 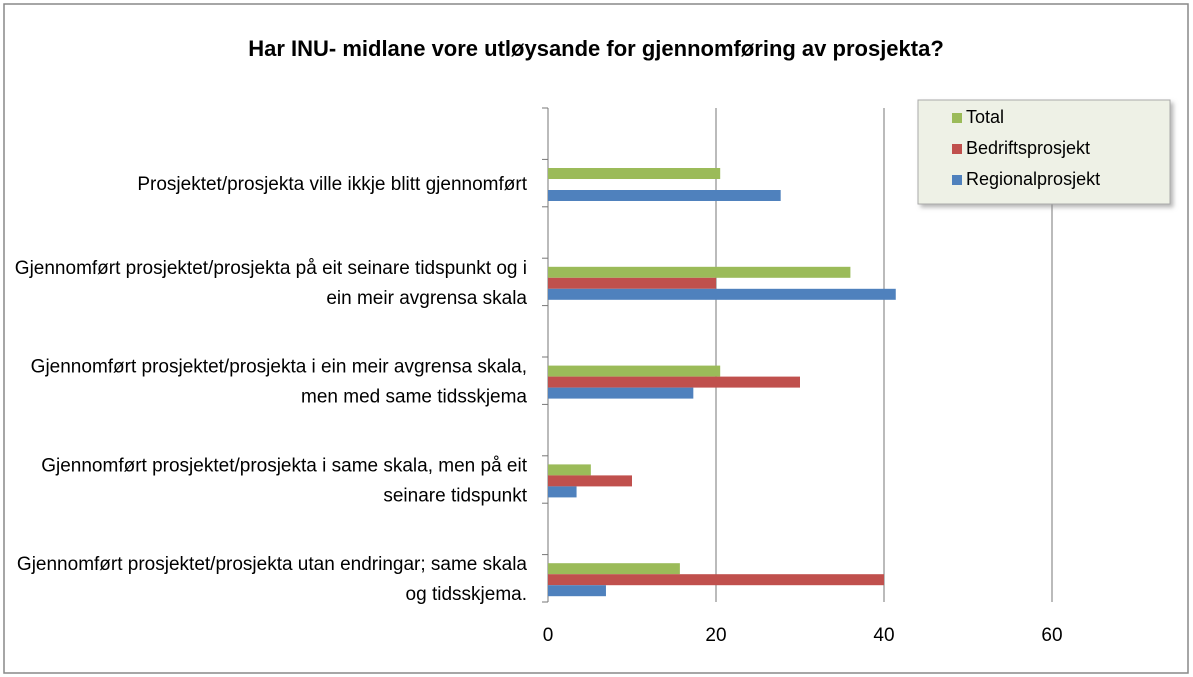 I want to click on x-tick-label: 40, so click(x=883, y=635).